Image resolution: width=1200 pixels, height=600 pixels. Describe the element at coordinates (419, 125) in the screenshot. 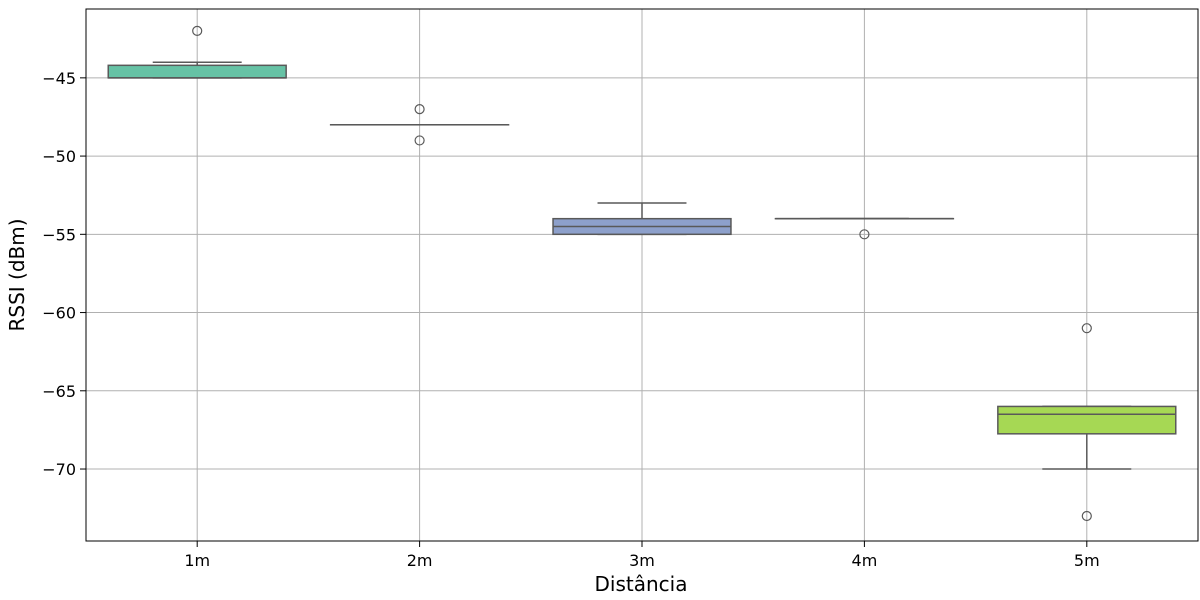

I see `box-2m` at that location.